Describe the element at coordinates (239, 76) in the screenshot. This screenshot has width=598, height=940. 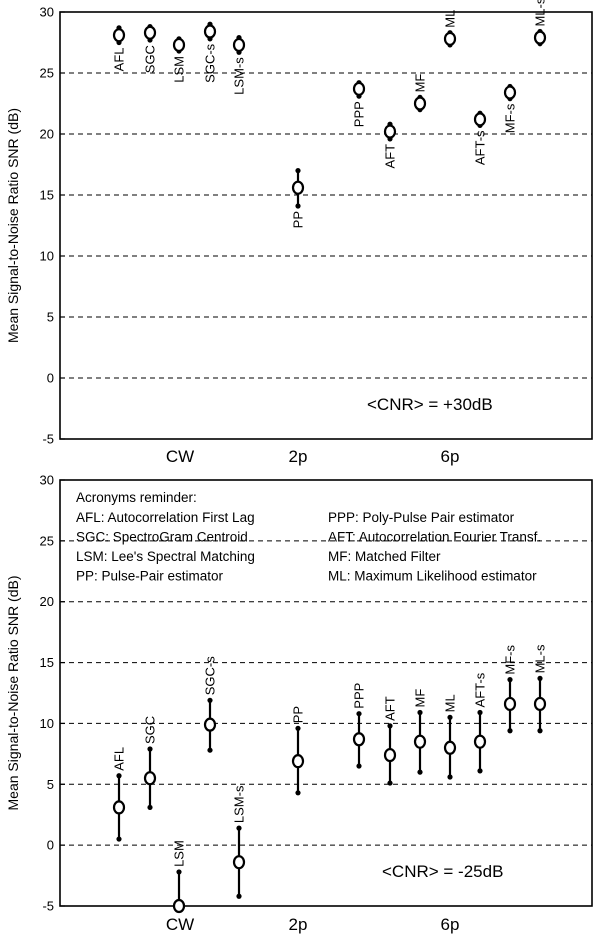
I see `point-label: LSM-s` at that location.